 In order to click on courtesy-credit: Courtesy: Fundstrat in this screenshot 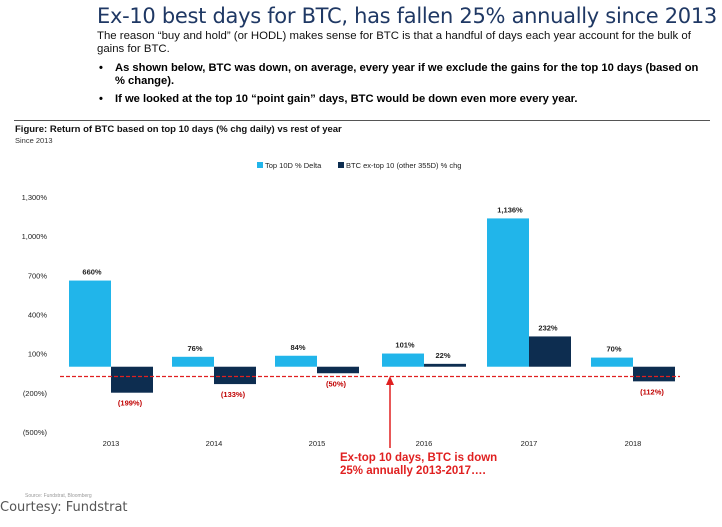, I will do `click(64, 507)`.